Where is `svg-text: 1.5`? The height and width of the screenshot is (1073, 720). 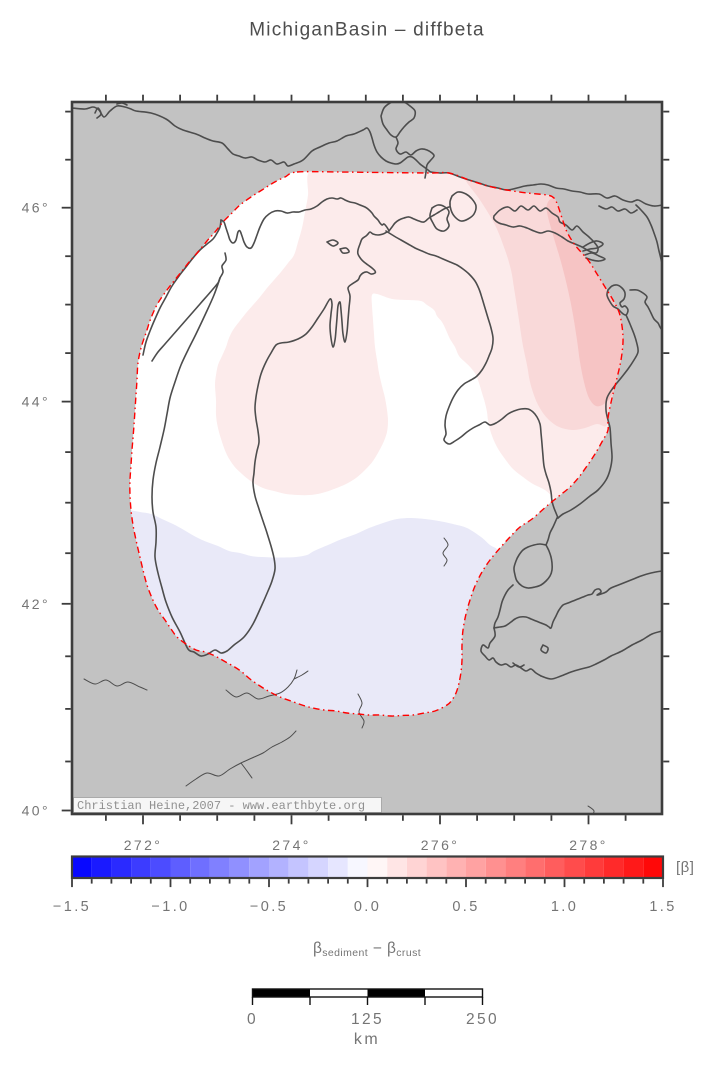 svg-text: 1.5 is located at coordinates (662, 907).